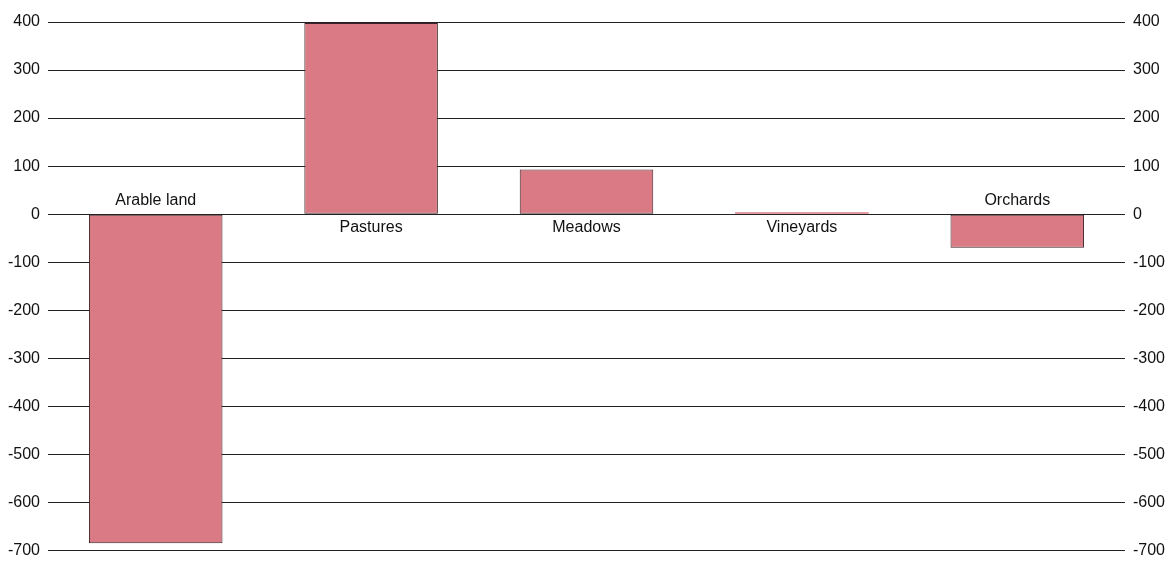  I want to click on y2-tick-label: 100, so click(1146, 165).